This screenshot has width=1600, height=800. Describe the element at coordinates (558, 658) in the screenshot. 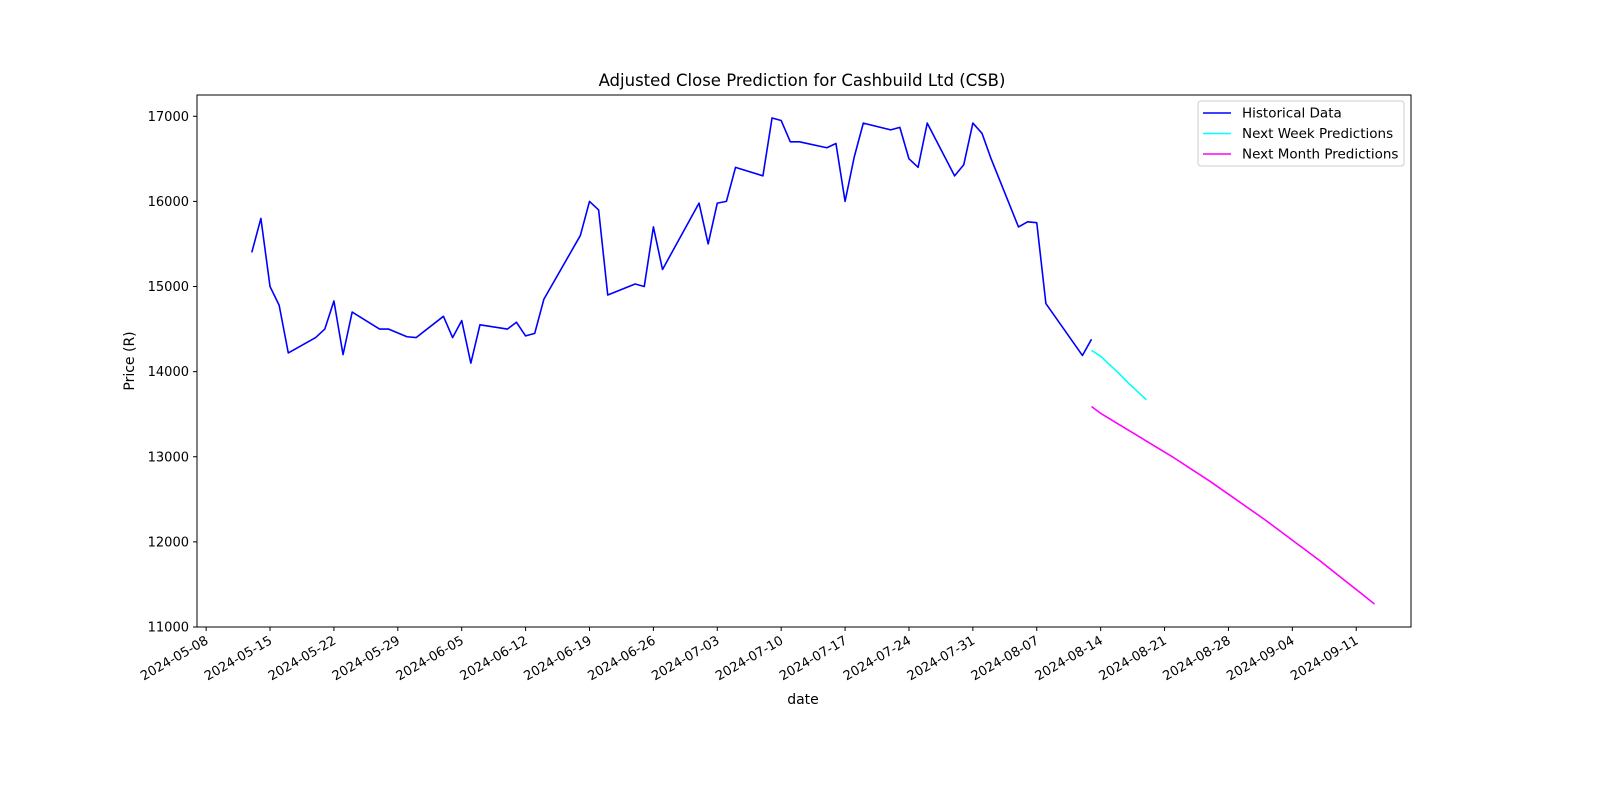

I see `x-tick-label: 2024-06-19` at that location.